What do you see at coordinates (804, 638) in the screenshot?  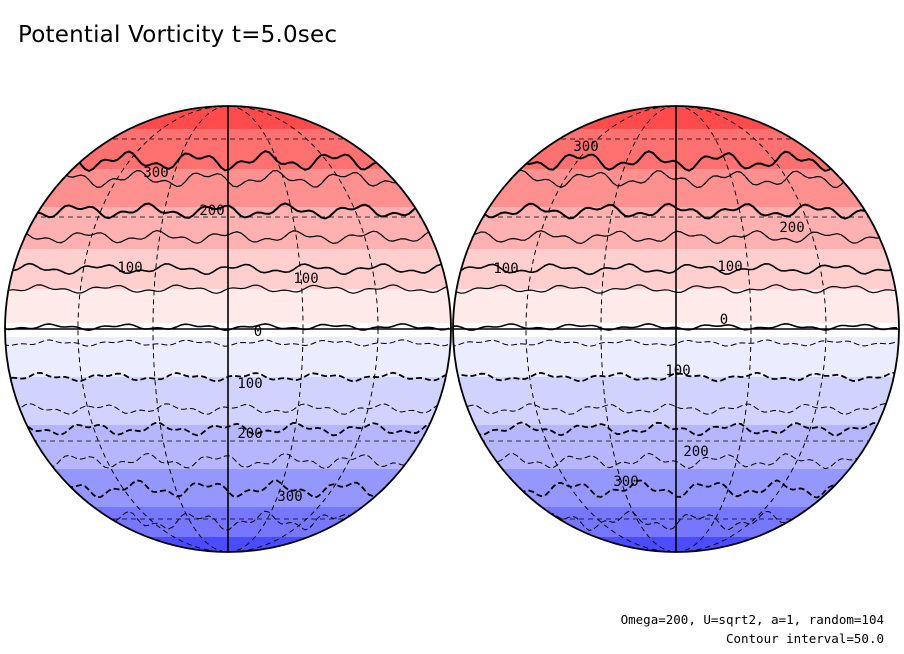 I see `contour-interval-note: Contour interval=50.0` at bounding box center [804, 638].